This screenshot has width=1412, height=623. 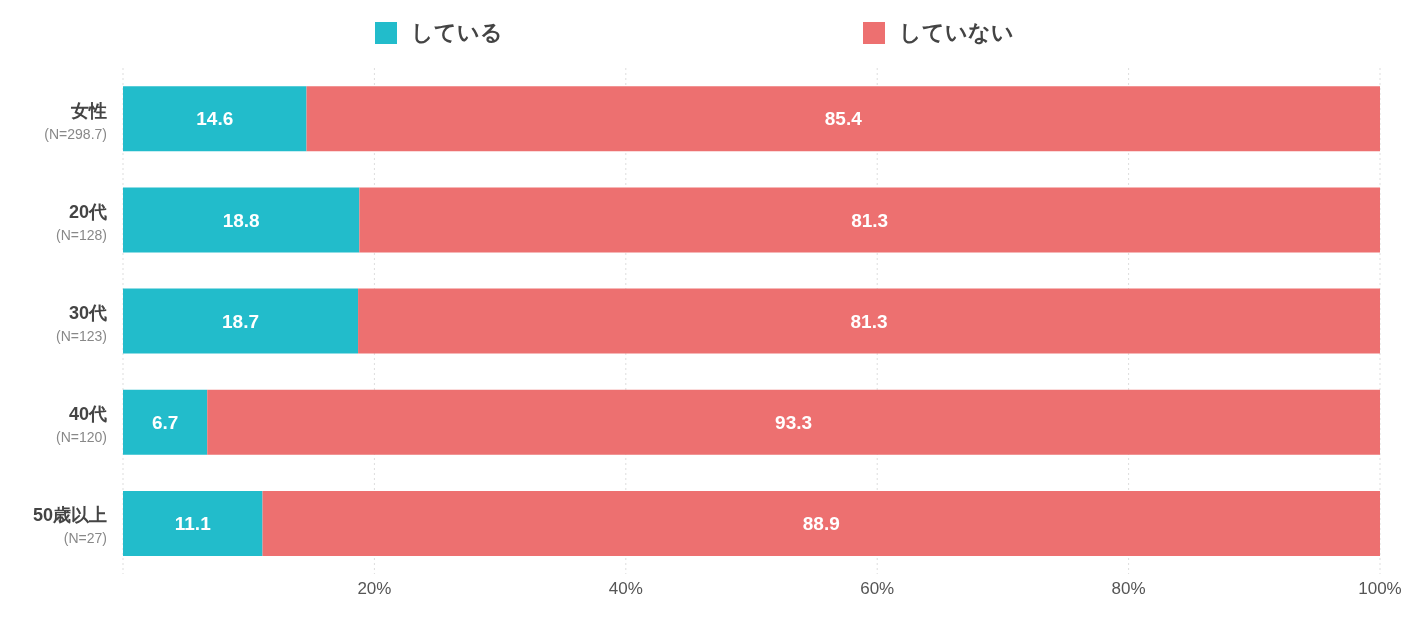 What do you see at coordinates (81, 425) in the screenshot?
I see `y-tick-label: 40代 (N=120)` at bounding box center [81, 425].